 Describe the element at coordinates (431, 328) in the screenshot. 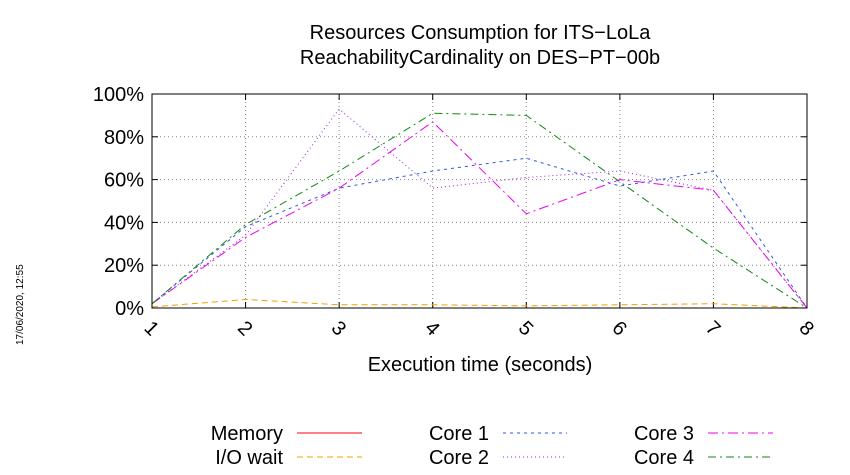

I see `x-tick-label: 4` at that location.